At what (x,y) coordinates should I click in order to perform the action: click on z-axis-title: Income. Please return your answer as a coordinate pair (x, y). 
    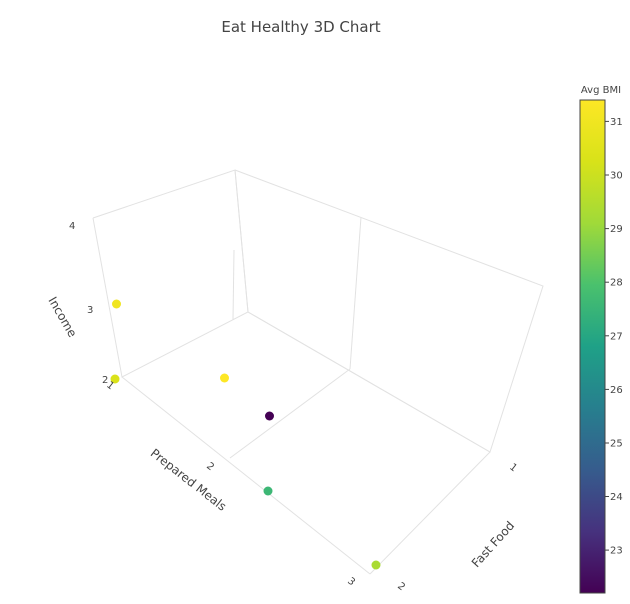
    Looking at the image, I should click on (62, 316).